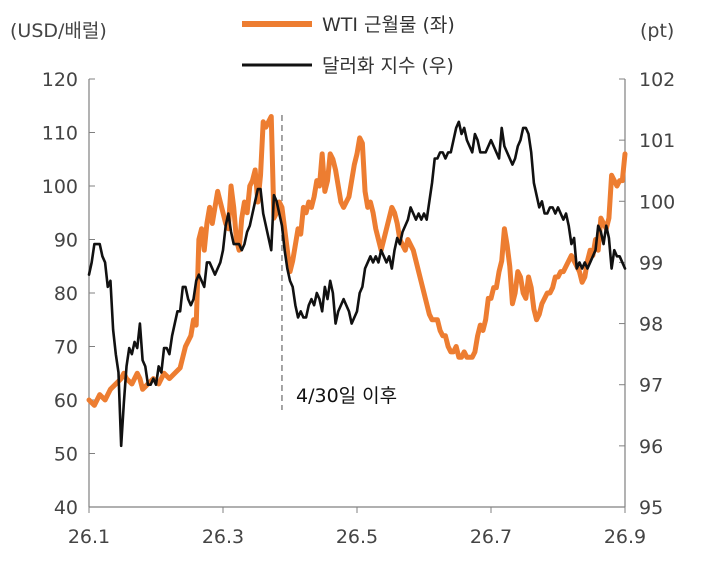 The image size is (709, 567). Describe the element at coordinates (66, 241) in the screenshot. I see `left-tick-label: 90` at that location.